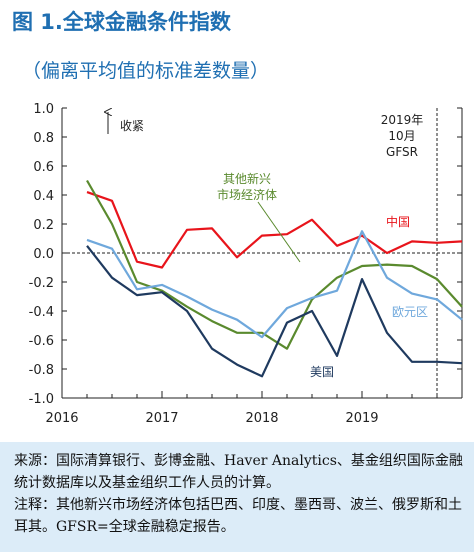 The height and width of the screenshot is (552, 474). I want to click on y-tick-label: -0.6, so click(41, 341).